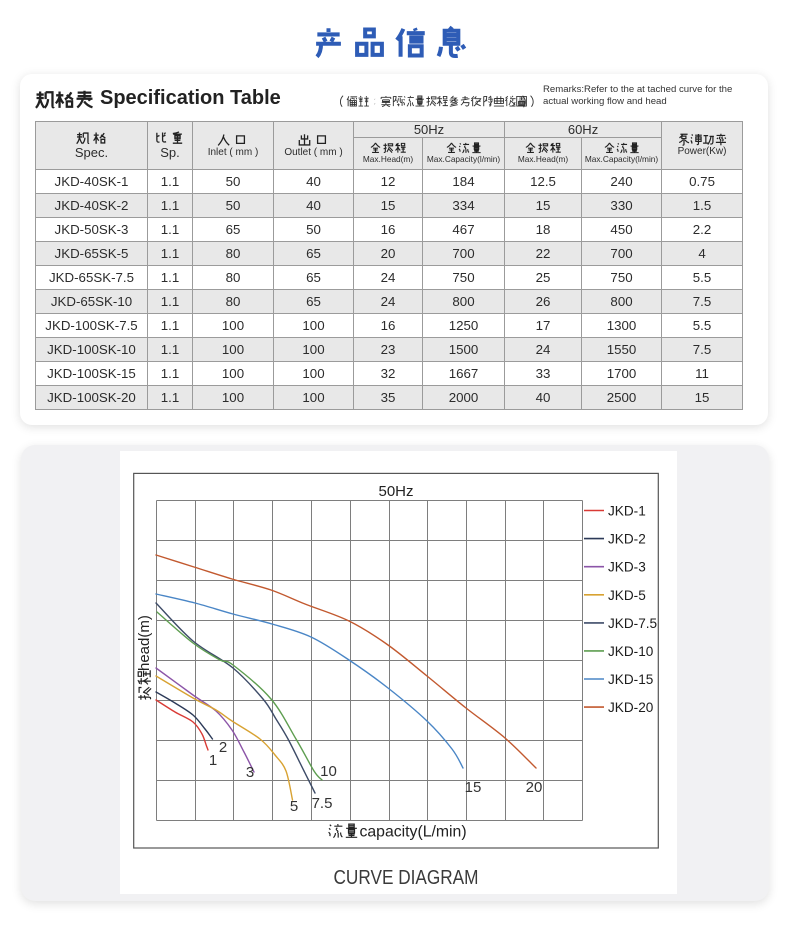  Describe the element at coordinates (630, 679) in the screenshot. I see `svg-text: JKD-15` at that location.